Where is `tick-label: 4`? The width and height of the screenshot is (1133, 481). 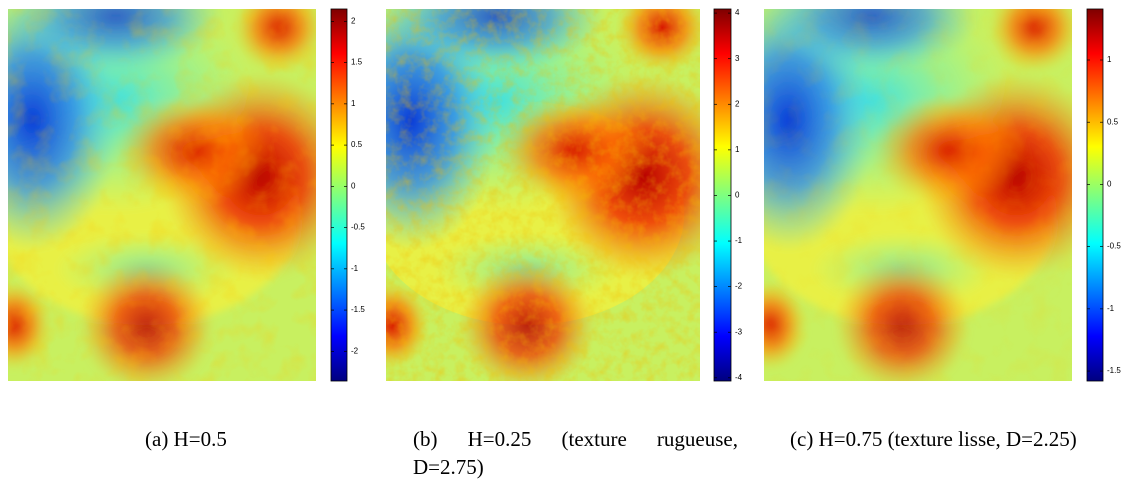 tick-label: 4 is located at coordinates (737, 12).